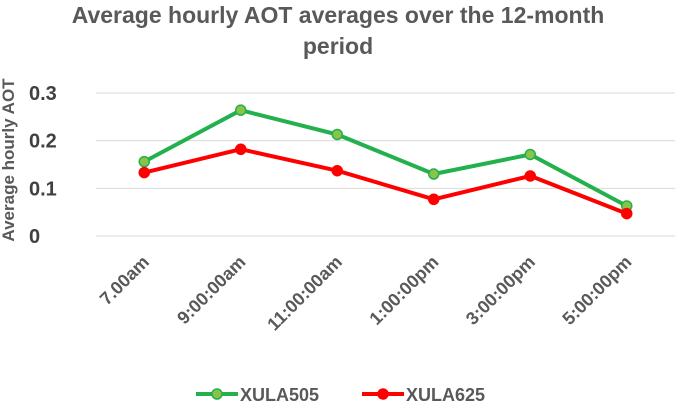 This screenshot has height=405, width=700. I want to click on legend-label: XULA505, so click(279, 395).